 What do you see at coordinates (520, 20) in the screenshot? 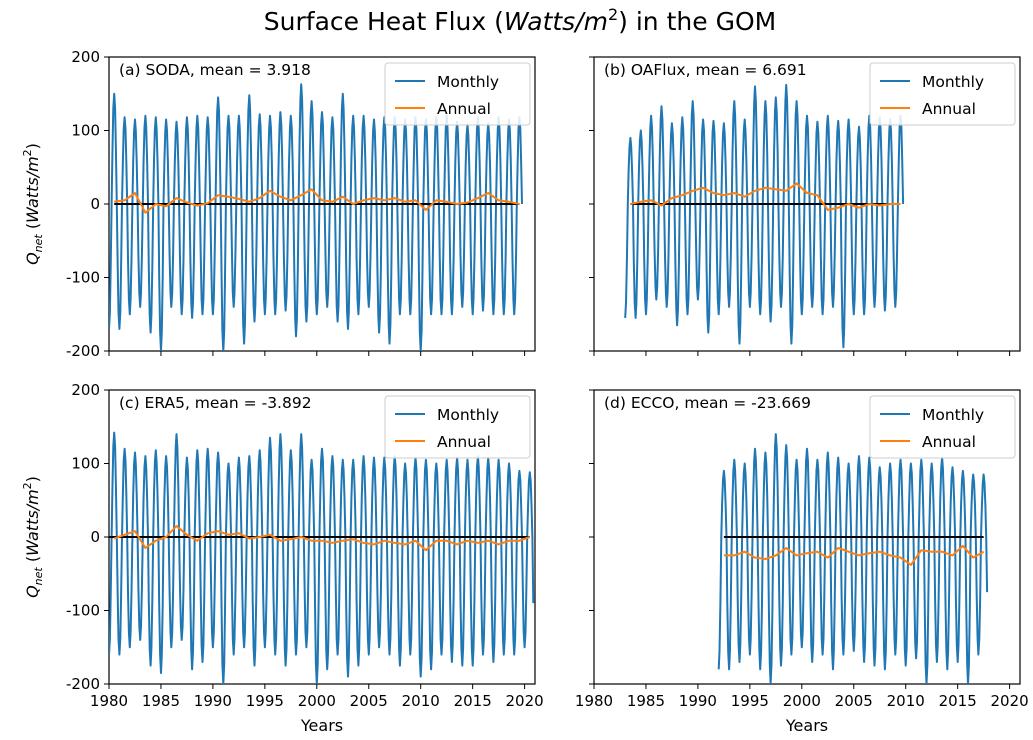
I see `figure-title: Surface Heat Flux (Watts/m2) in the GOM` at bounding box center [520, 20].